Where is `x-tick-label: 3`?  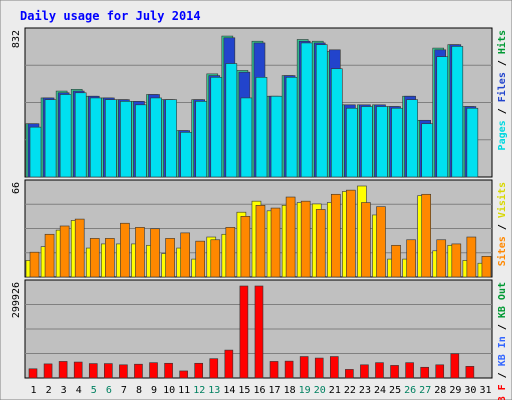
x-tick-label: 3 is located at coordinates (64, 390).